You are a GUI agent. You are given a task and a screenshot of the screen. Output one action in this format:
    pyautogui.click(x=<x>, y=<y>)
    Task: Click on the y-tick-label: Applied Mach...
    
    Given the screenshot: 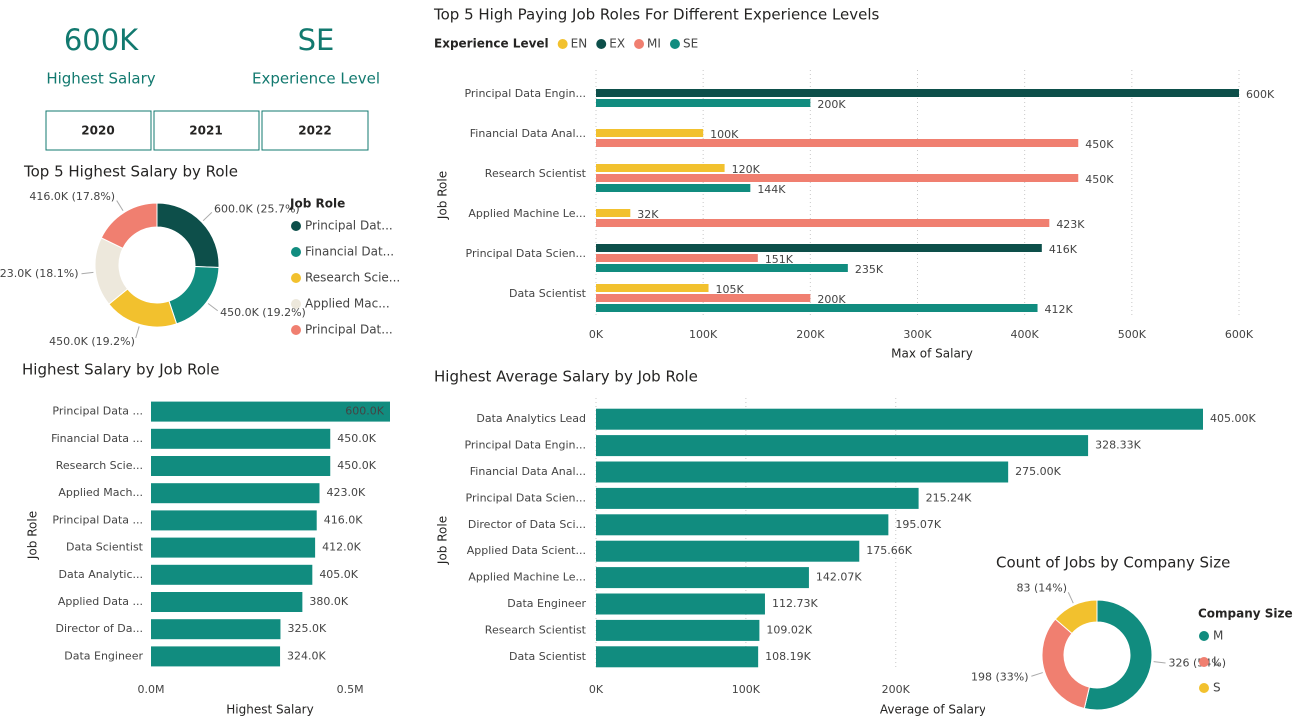 What is the action you would take?
    pyautogui.click(x=100, y=492)
    